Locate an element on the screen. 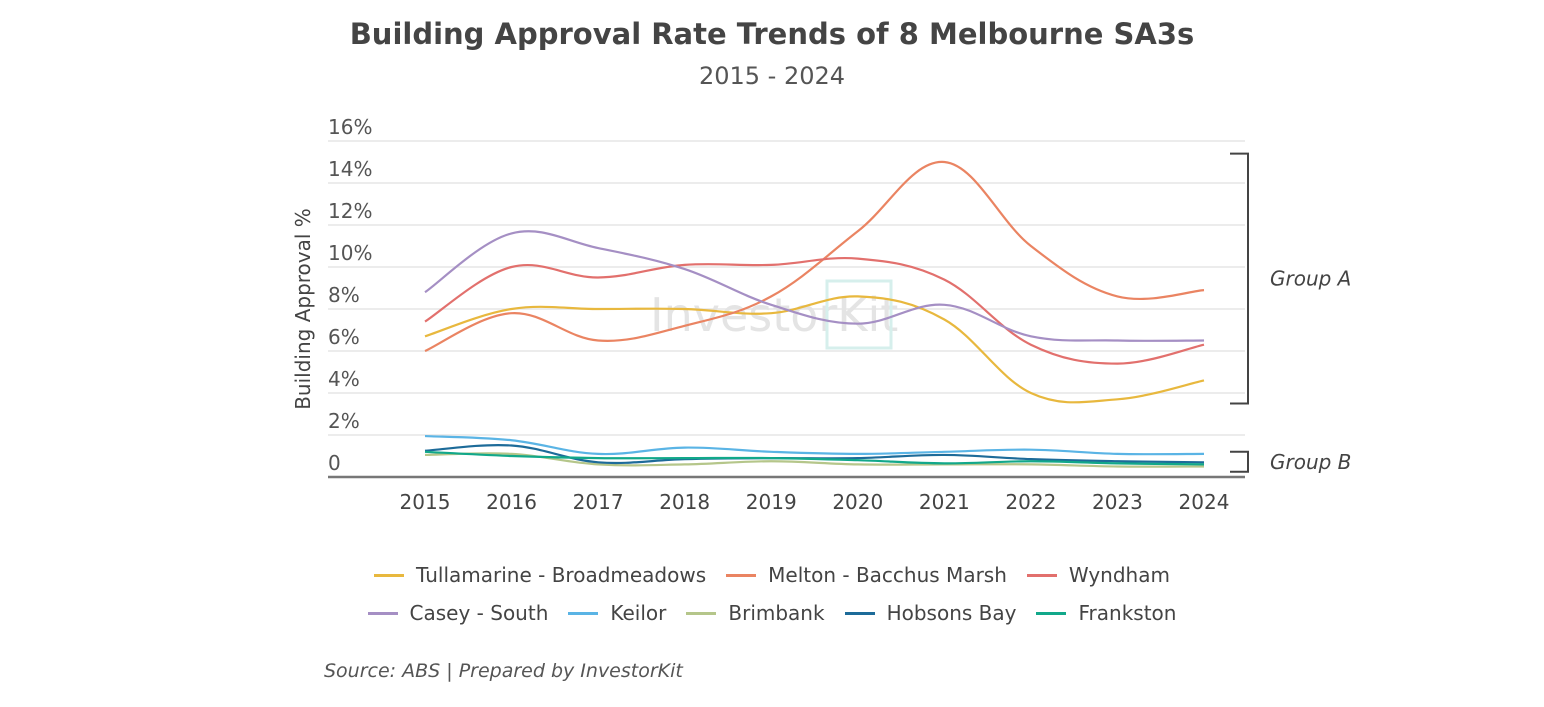 The height and width of the screenshot is (707, 1544). series-line-melton-bacchus-marsh is located at coordinates (814, 256).